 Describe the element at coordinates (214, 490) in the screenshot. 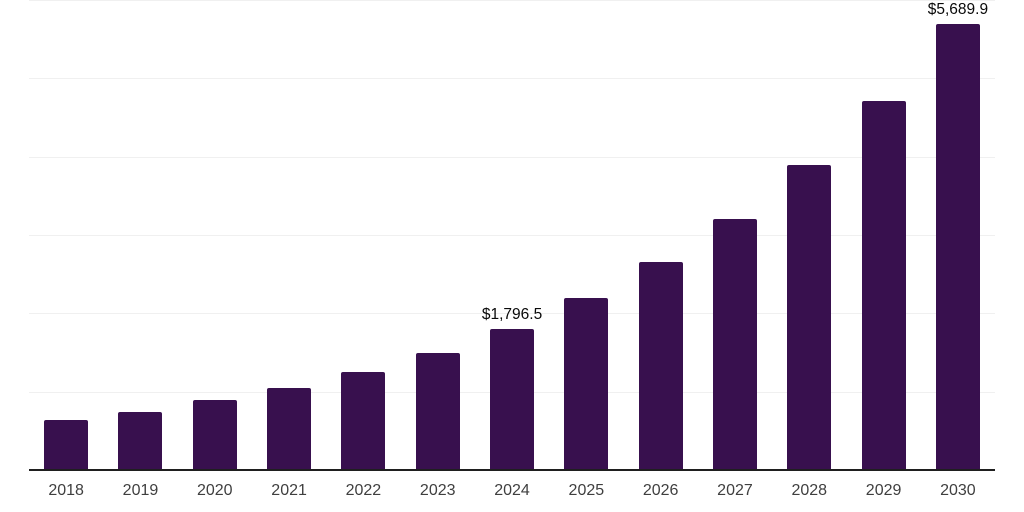

I see `x-tick-label-2020: 2020` at that location.